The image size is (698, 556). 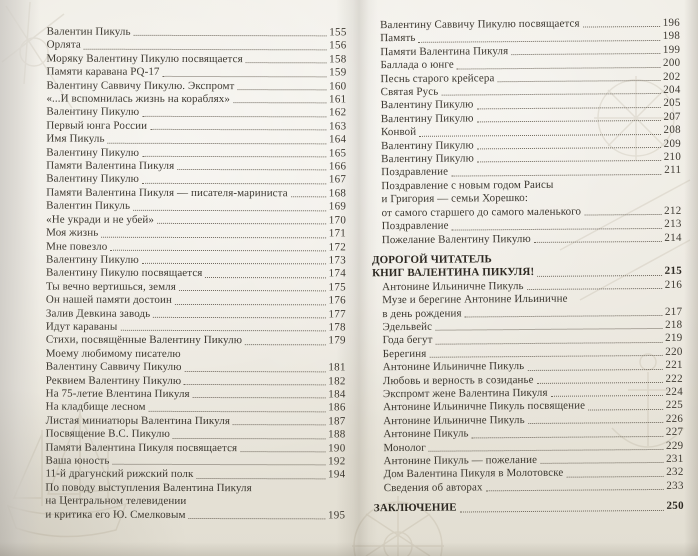 What do you see at coordinates (88, 31) in the screenshot?
I see `toc-entry-title: Валентин Пикуль` at bounding box center [88, 31].